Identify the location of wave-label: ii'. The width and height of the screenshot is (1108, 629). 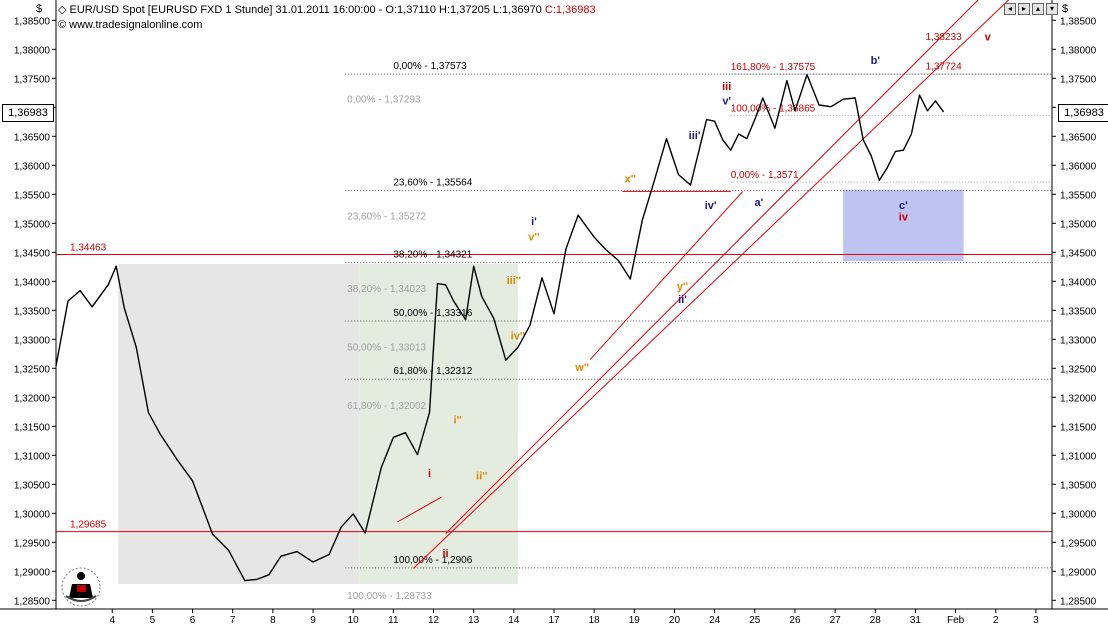
(682, 300).